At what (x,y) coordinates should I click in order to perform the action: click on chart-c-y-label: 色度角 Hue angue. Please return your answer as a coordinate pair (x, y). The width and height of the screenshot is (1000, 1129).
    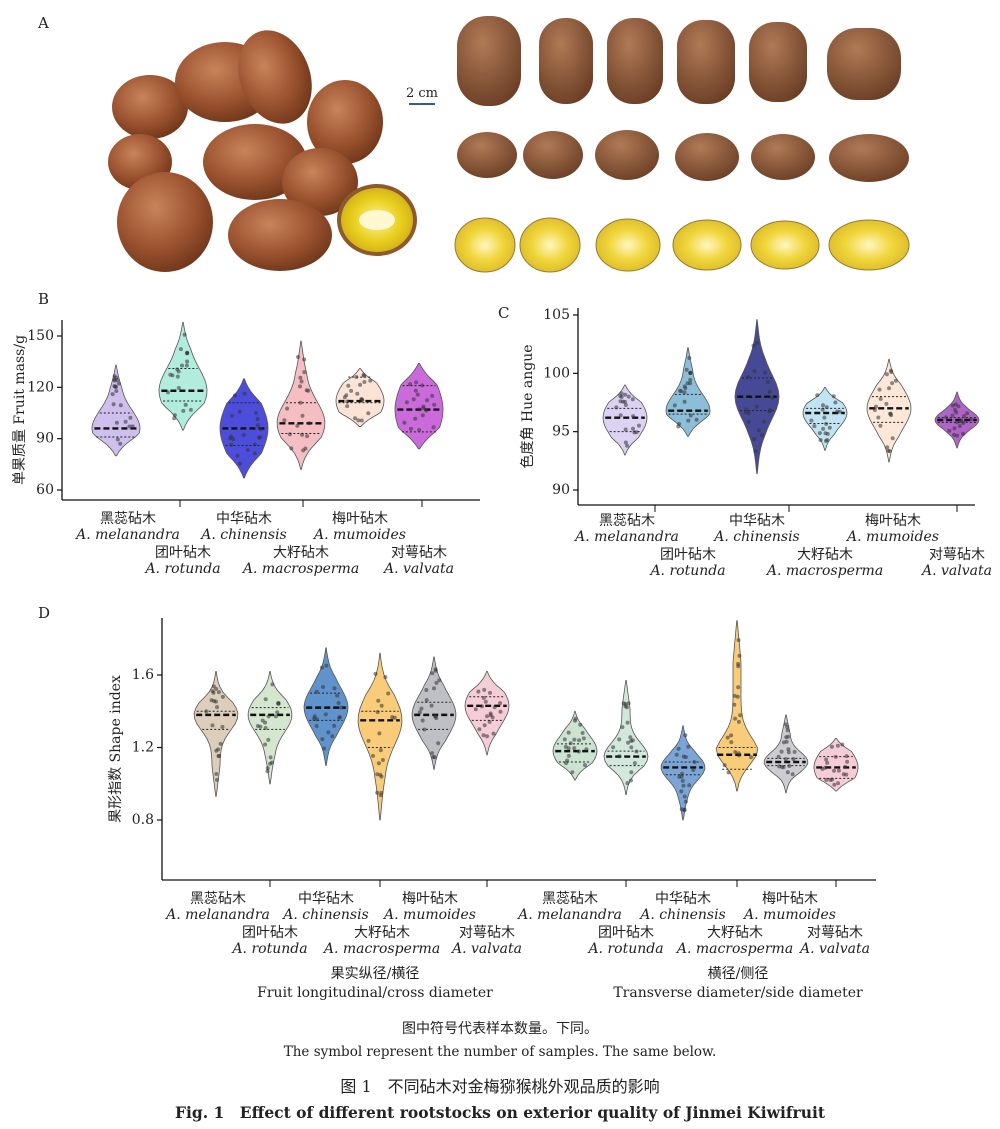
    Looking at the image, I should click on (527, 406).